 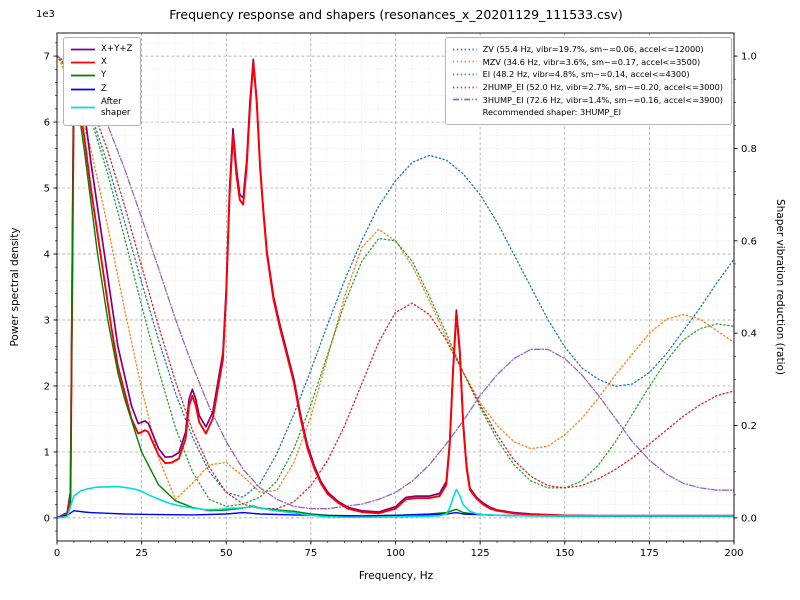 I want to click on x-tick-label: 0, so click(x=57, y=553).